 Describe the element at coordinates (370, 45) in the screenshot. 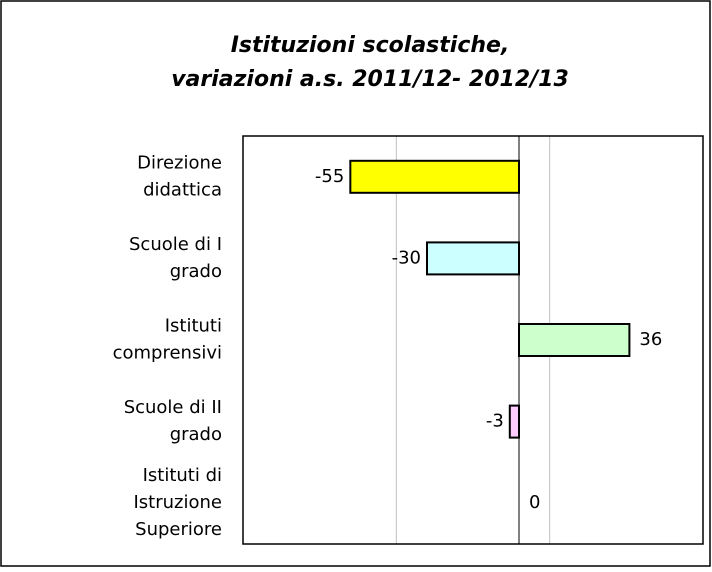

I see `chart-title: Istituzioni scolastiche,` at that location.